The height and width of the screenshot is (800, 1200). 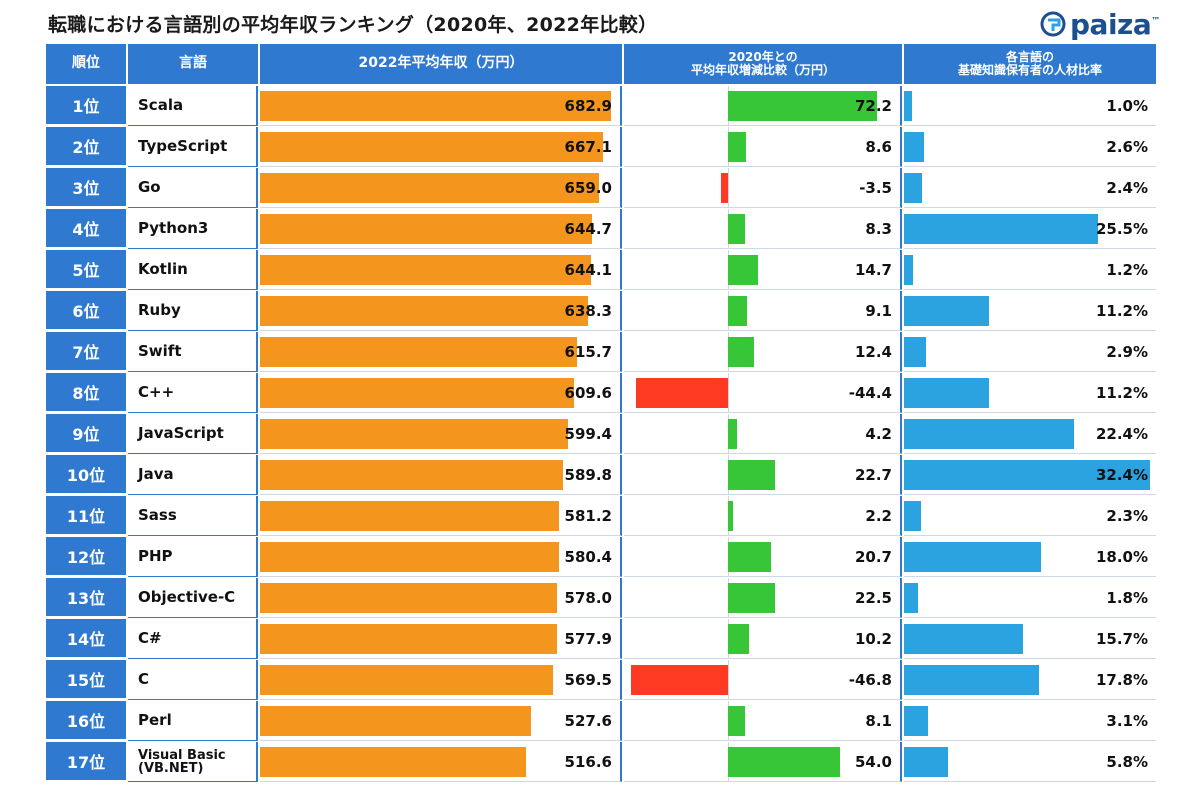 What do you see at coordinates (588, 721) in the screenshot?
I see `salary-value: 527.6` at bounding box center [588, 721].